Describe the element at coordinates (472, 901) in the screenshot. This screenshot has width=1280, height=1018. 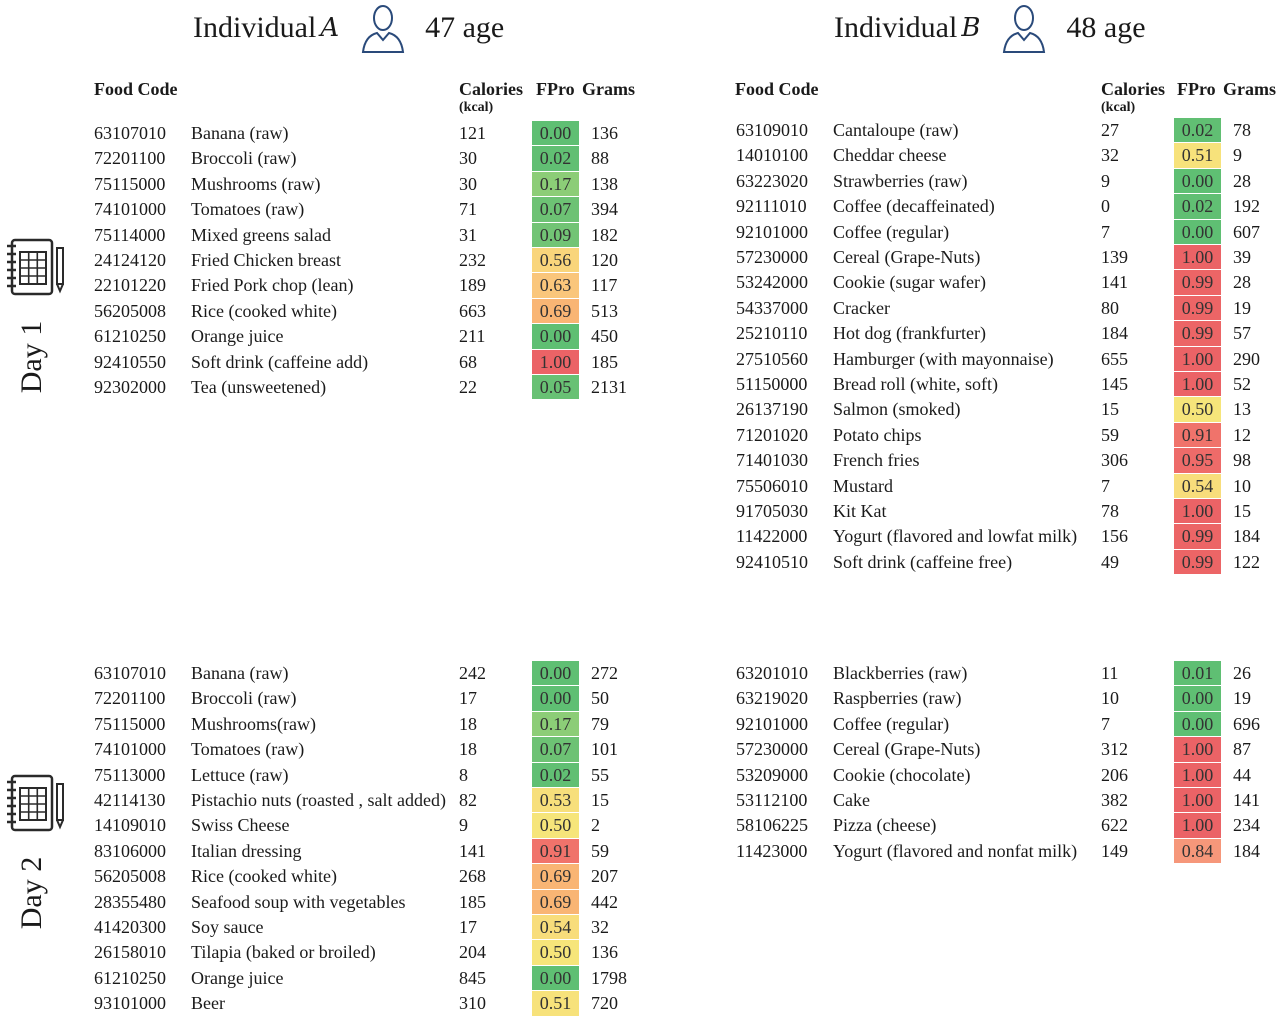
I see `calories-cell: 185` at that location.